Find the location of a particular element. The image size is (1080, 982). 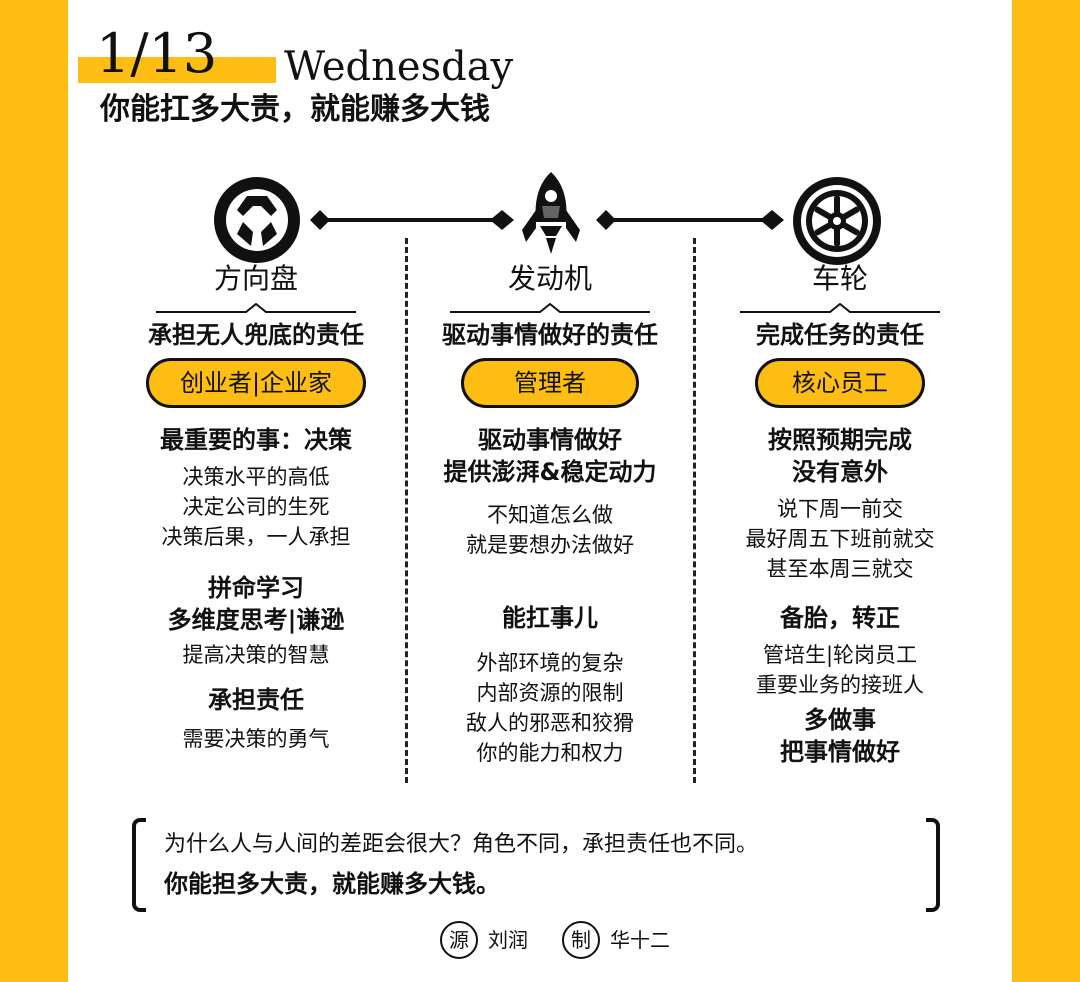

column-title: 方向盘 is located at coordinates (255, 278).